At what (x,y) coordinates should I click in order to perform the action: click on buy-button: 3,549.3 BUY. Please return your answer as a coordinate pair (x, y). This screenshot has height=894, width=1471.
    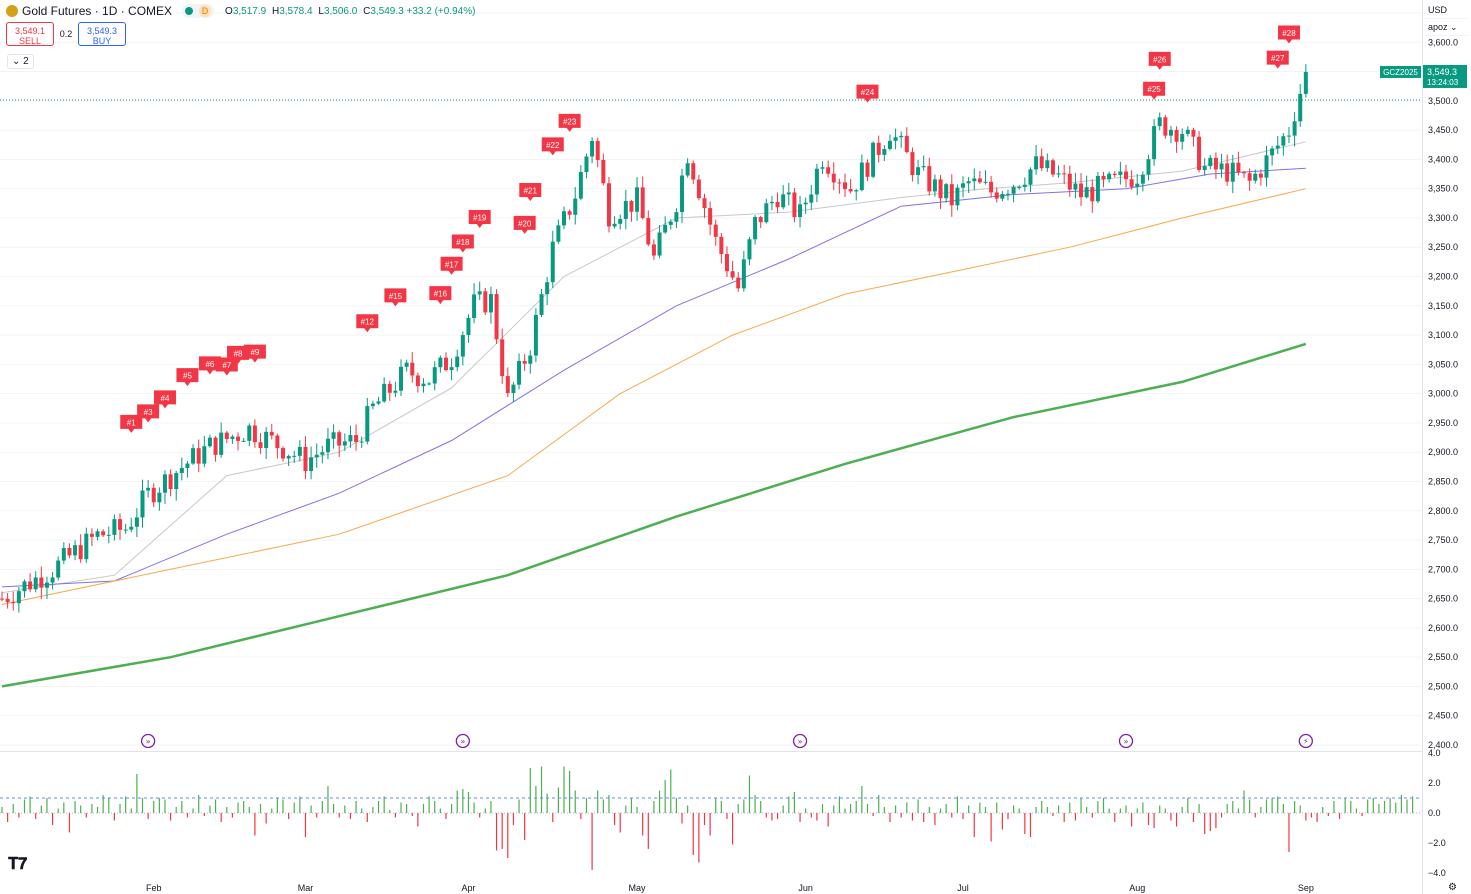
    Looking at the image, I should click on (102, 34).